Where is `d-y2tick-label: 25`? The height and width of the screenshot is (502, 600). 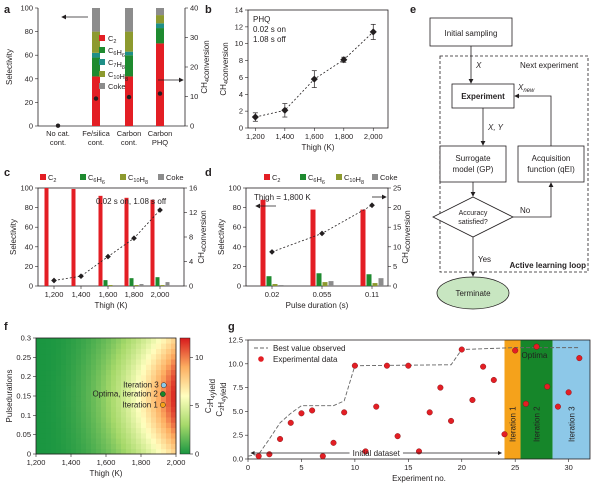
d-y2tick-label: 25 is located at coordinates (397, 188).